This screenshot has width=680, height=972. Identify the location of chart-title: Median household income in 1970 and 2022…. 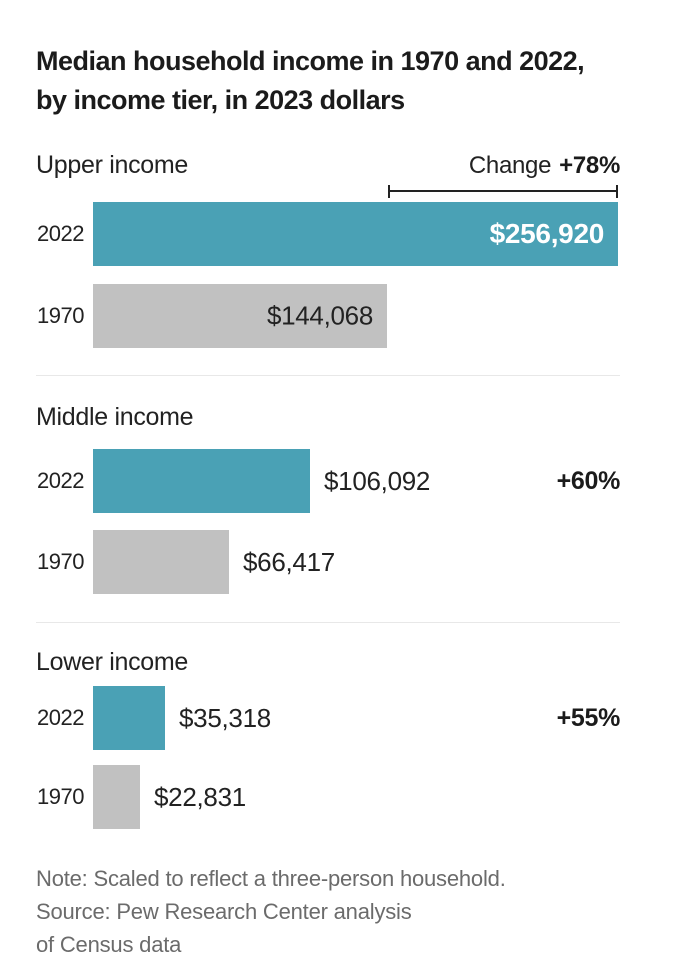
(328, 81).